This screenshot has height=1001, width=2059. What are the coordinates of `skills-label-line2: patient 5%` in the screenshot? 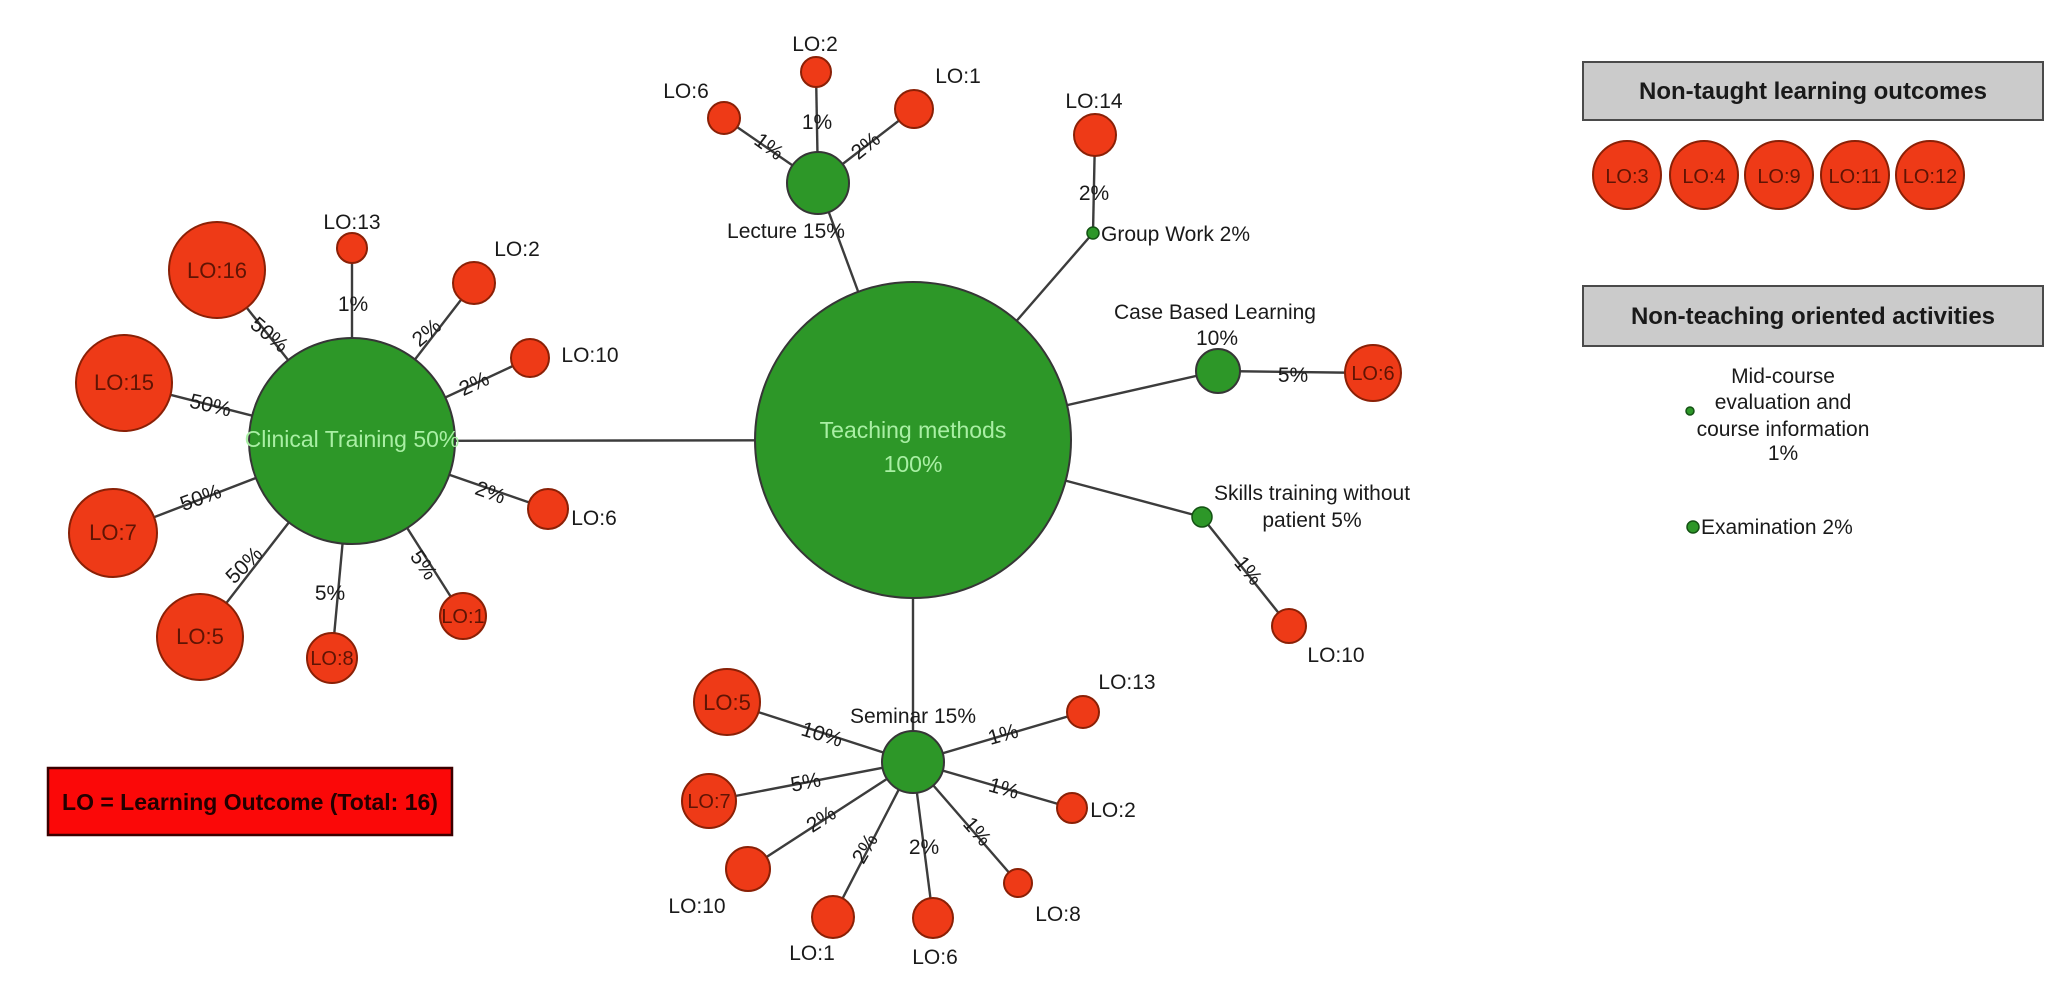 It's located at (1311, 520).